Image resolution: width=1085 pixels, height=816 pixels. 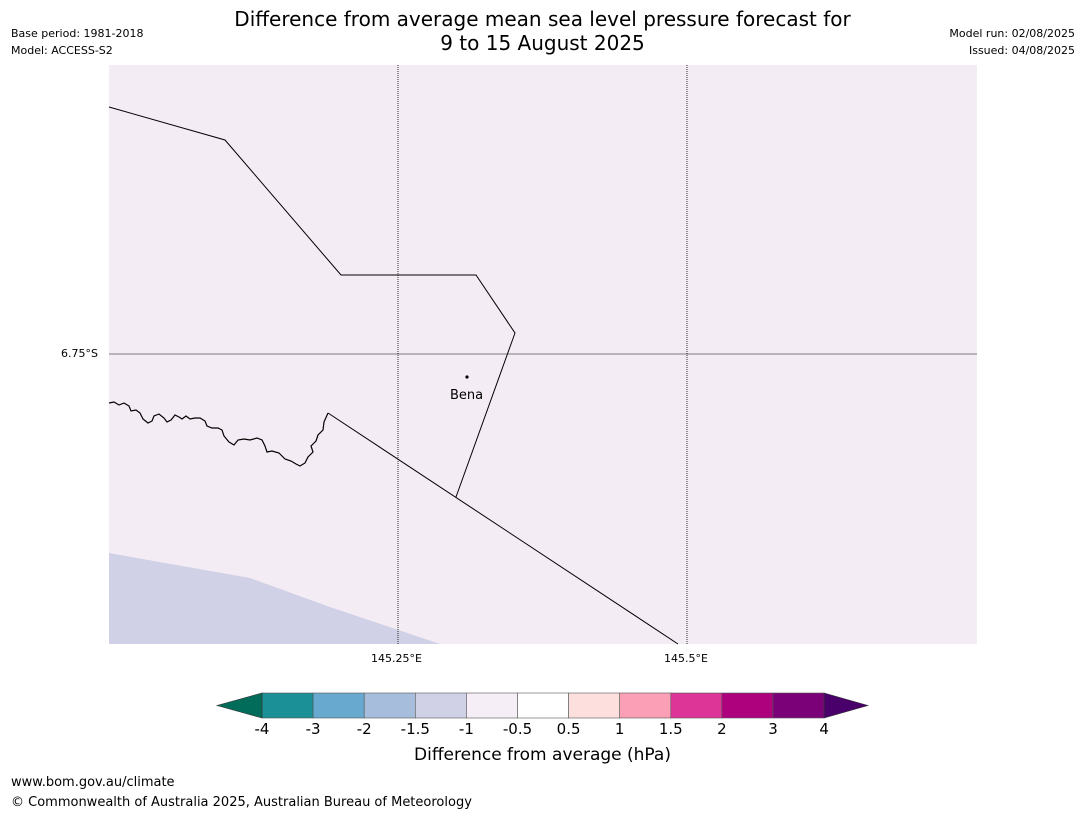 What do you see at coordinates (773, 729) in the screenshot?
I see `colorbar-tick-label: 3` at bounding box center [773, 729].